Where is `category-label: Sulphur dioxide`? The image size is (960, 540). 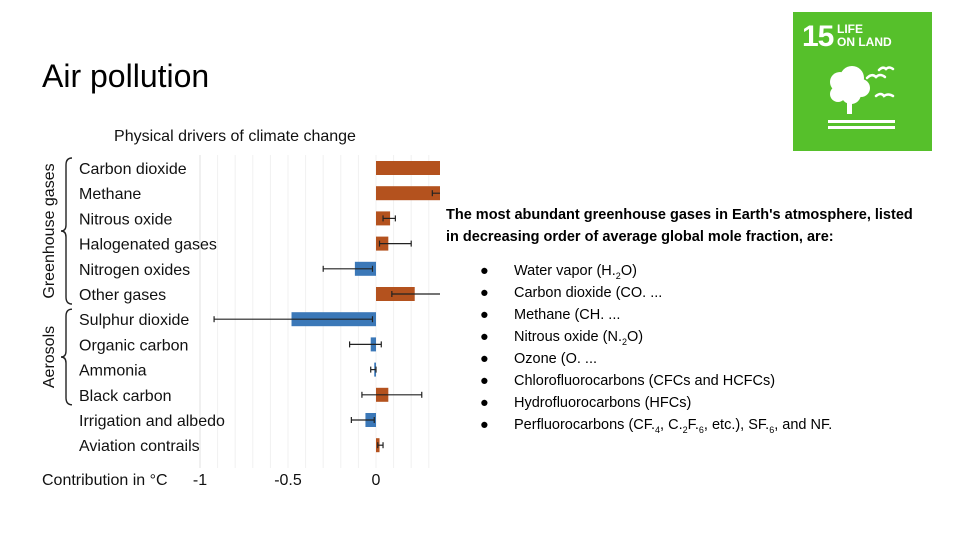 category-label: Sulphur dioxide is located at coordinates (134, 320).